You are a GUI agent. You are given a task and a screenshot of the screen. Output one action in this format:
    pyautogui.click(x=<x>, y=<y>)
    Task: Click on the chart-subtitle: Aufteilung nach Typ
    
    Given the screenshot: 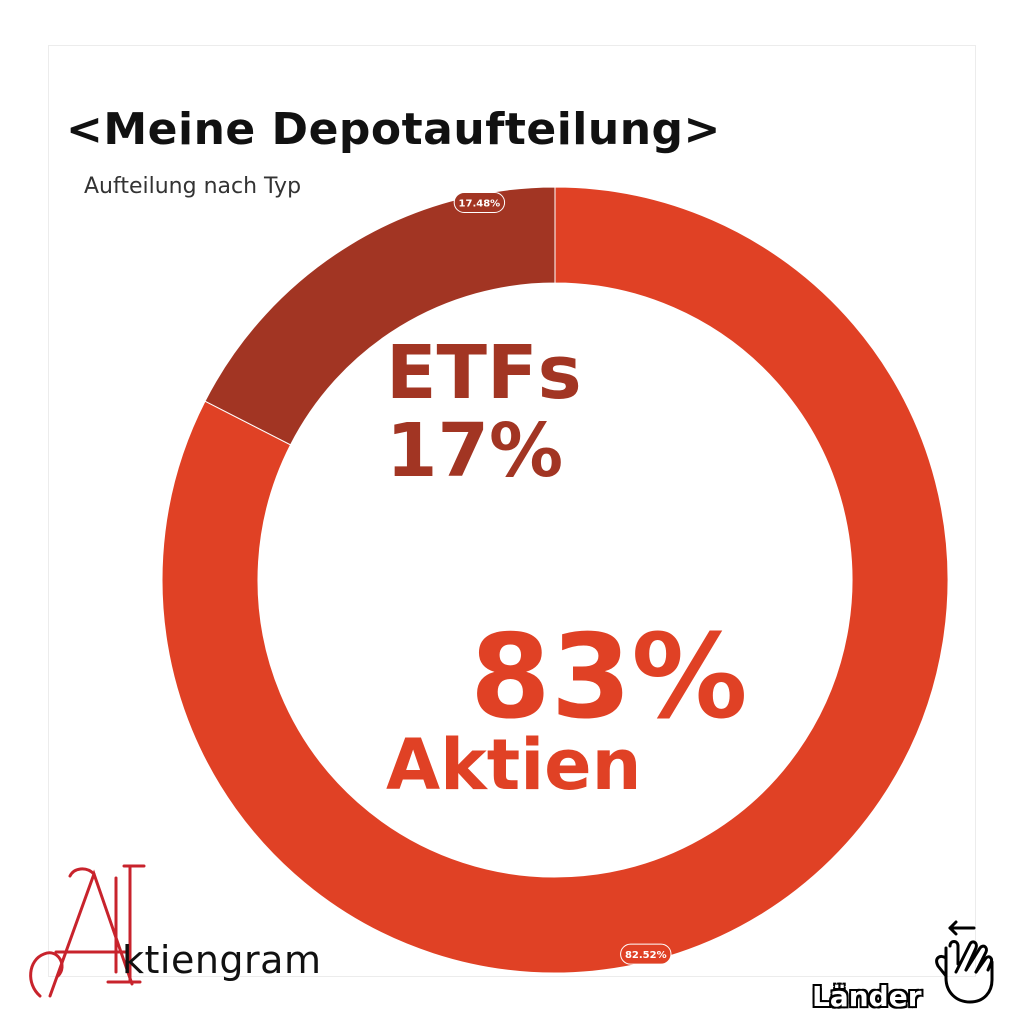 What is the action you would take?
    pyautogui.click(x=193, y=186)
    